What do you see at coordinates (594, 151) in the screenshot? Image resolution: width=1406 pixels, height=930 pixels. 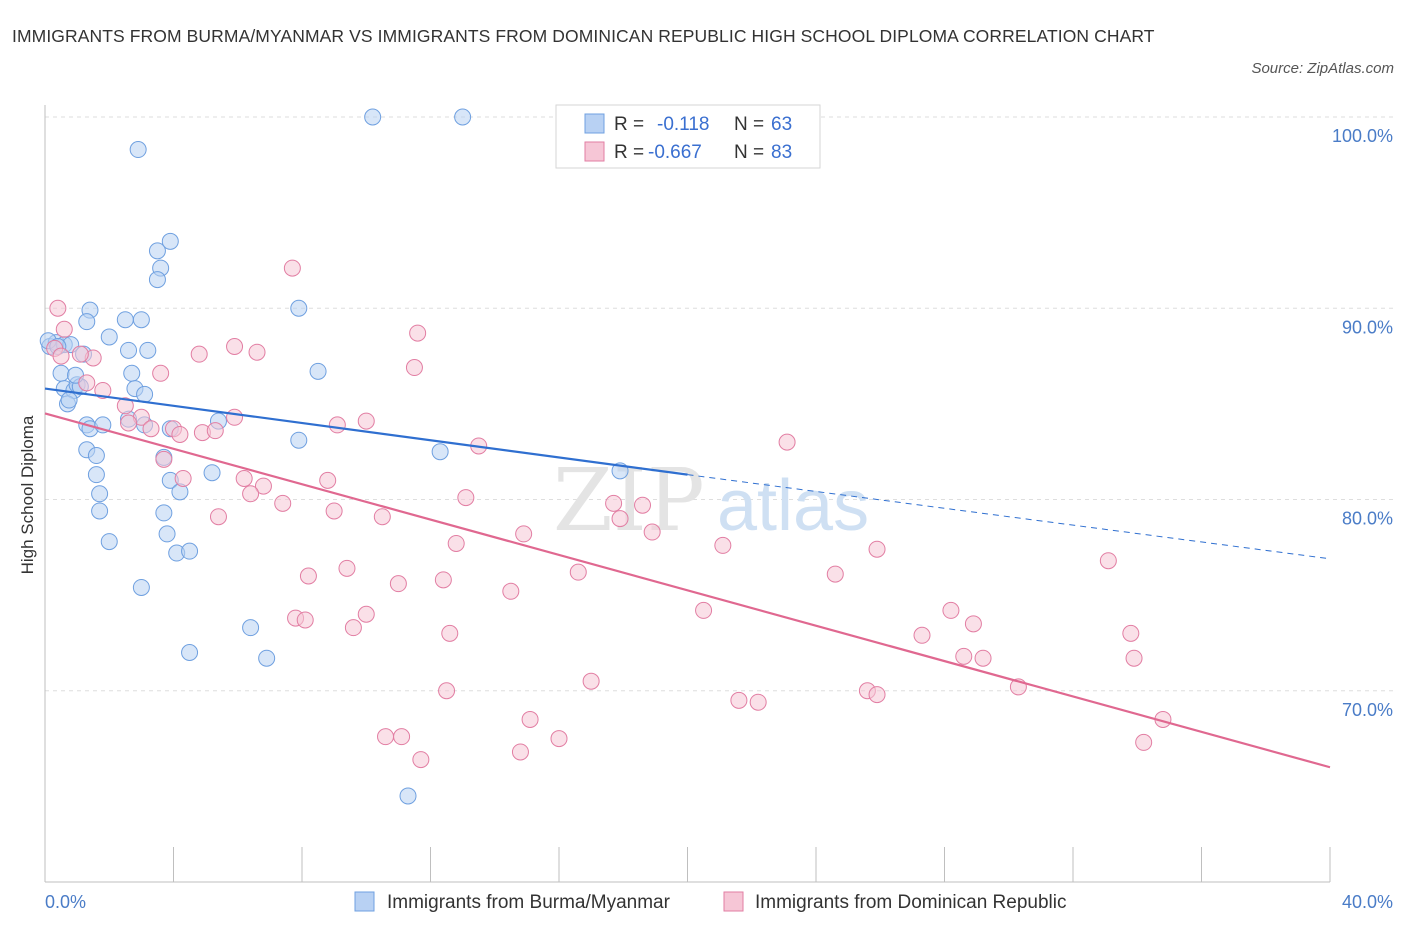 I see `stats-swatch-pink` at bounding box center [594, 151].